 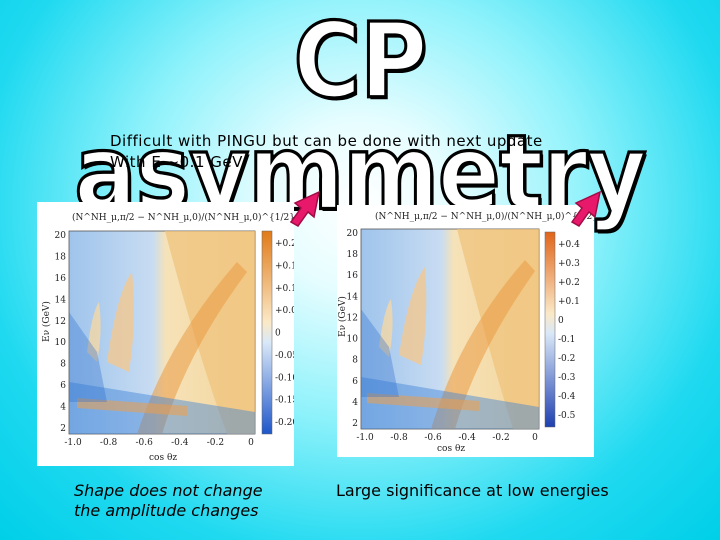 What do you see at coordinates (567, 397) in the screenshot?
I see `colorbar-tick-label: -0.4` at bounding box center [567, 397].